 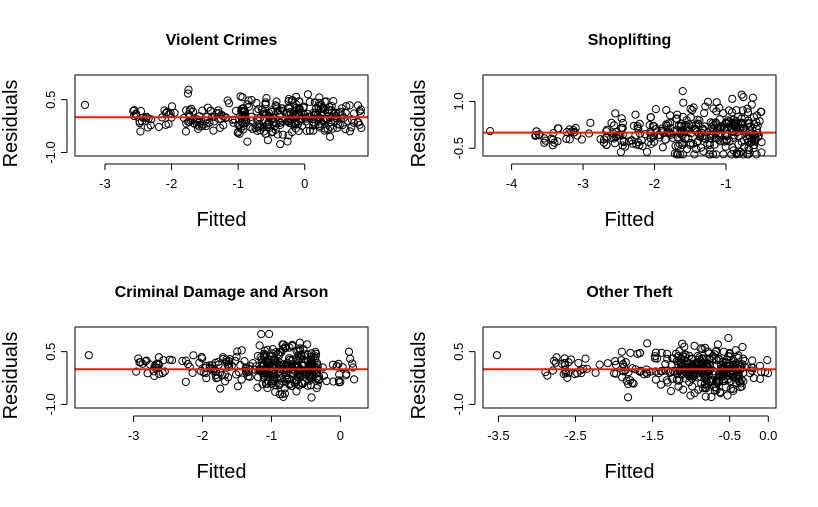 I want to click on x-tick-label: -3.5, so click(x=498, y=435).